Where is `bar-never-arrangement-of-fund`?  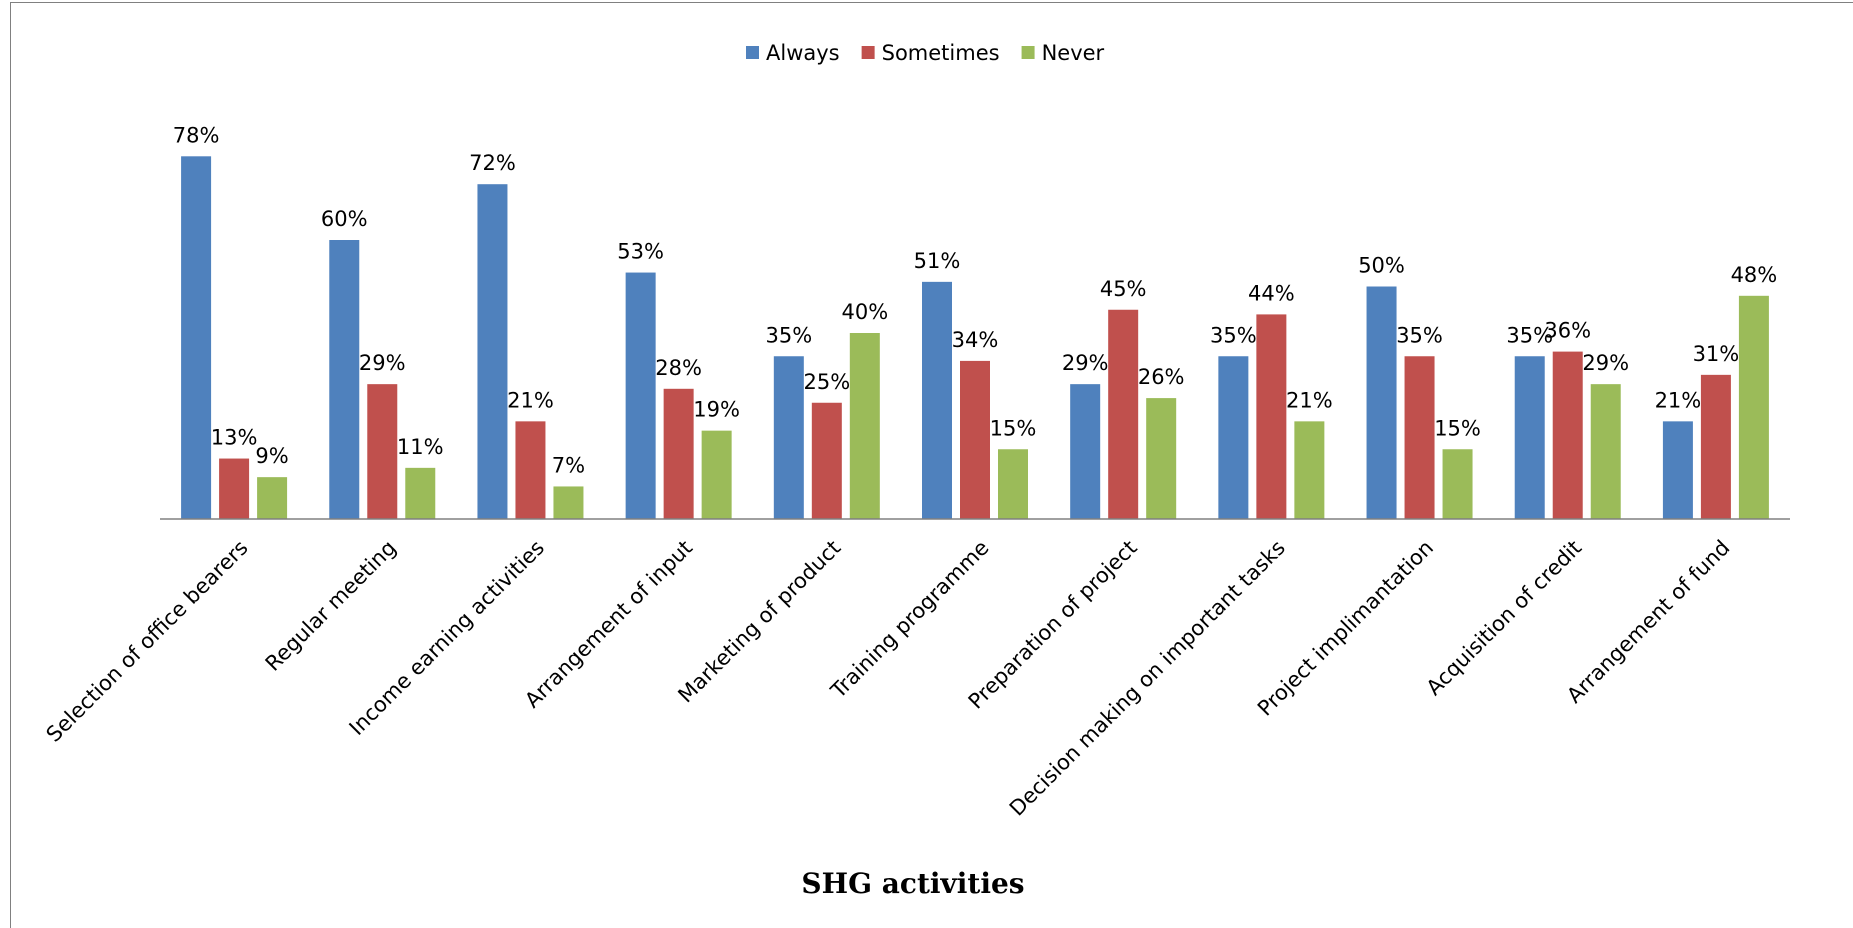
bar-never-arrangement-of-fund is located at coordinates (1753, 407).